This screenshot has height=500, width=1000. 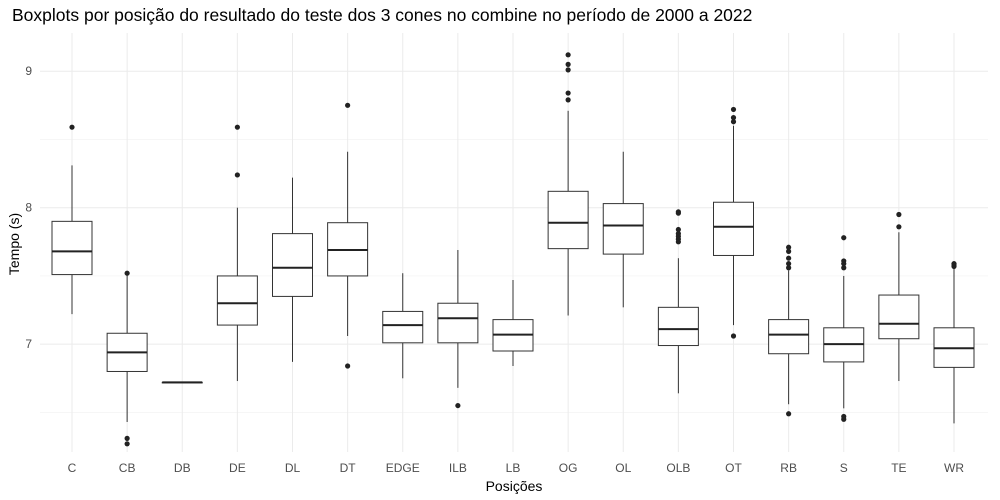 I want to click on x-tick-label: EDGE, so click(x=403, y=468).